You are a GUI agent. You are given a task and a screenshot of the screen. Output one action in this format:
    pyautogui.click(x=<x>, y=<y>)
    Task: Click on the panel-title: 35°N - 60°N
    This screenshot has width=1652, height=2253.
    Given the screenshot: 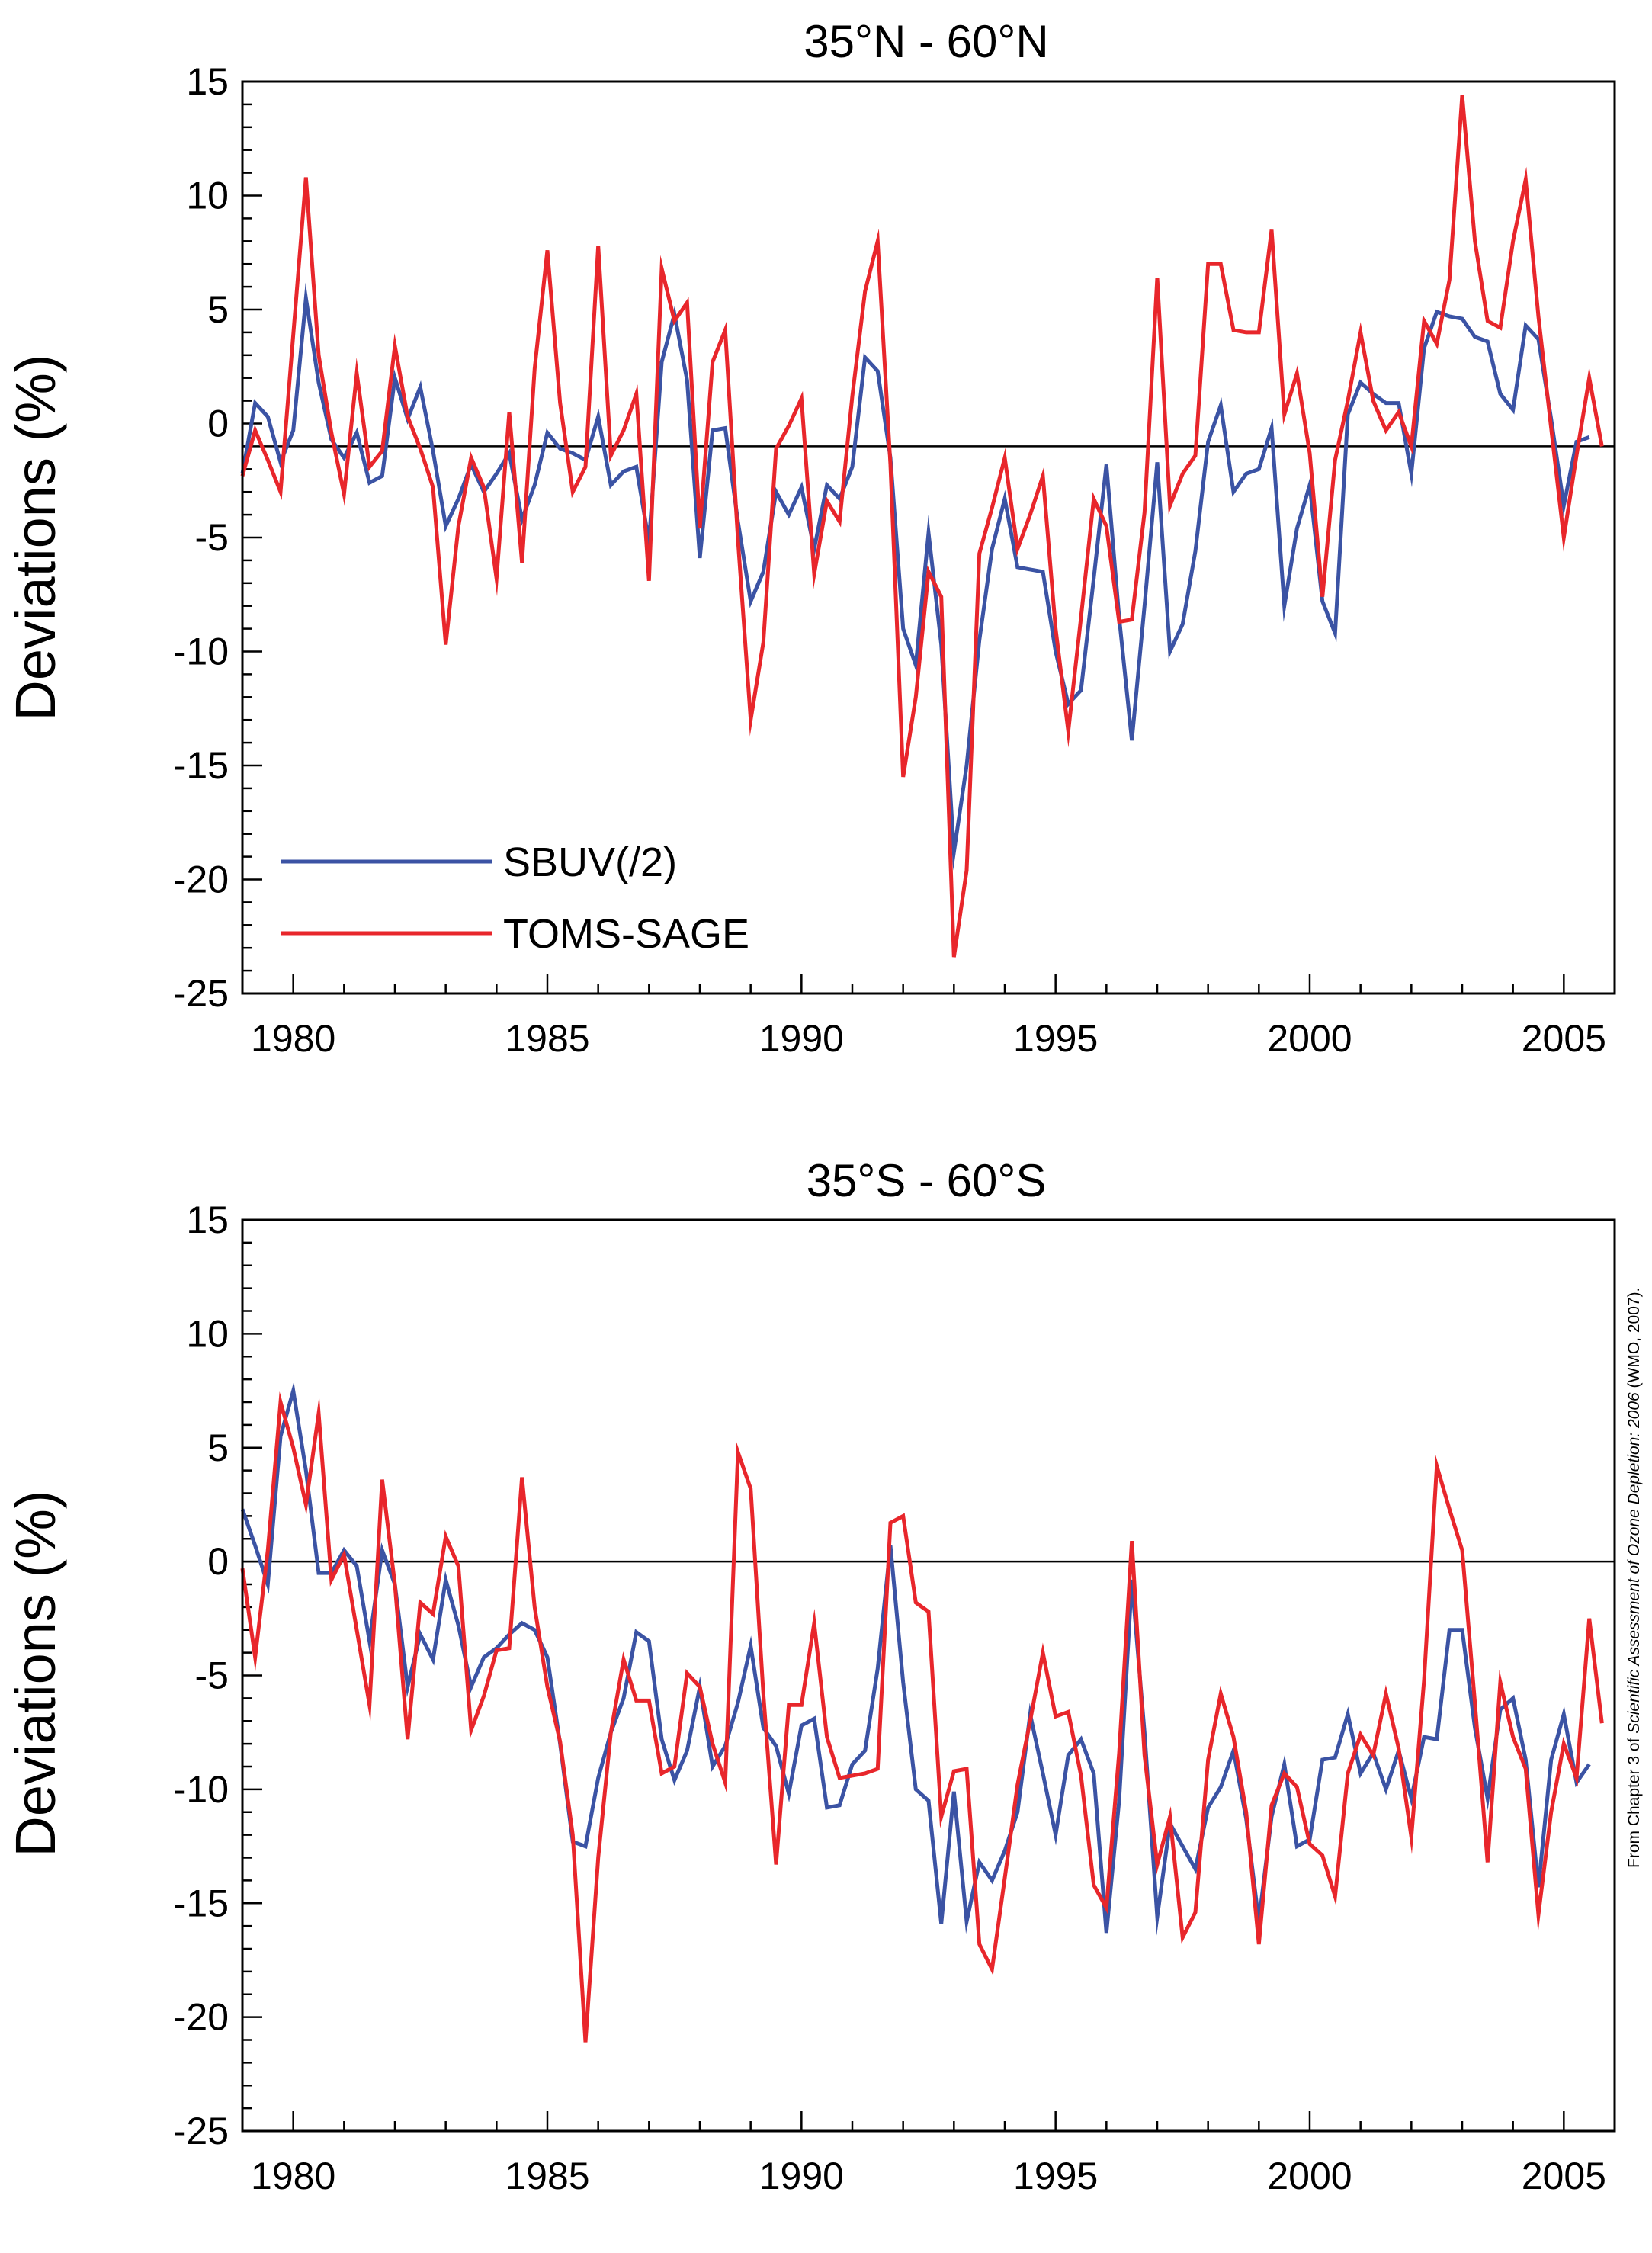 What is the action you would take?
    pyautogui.click(x=926, y=41)
    